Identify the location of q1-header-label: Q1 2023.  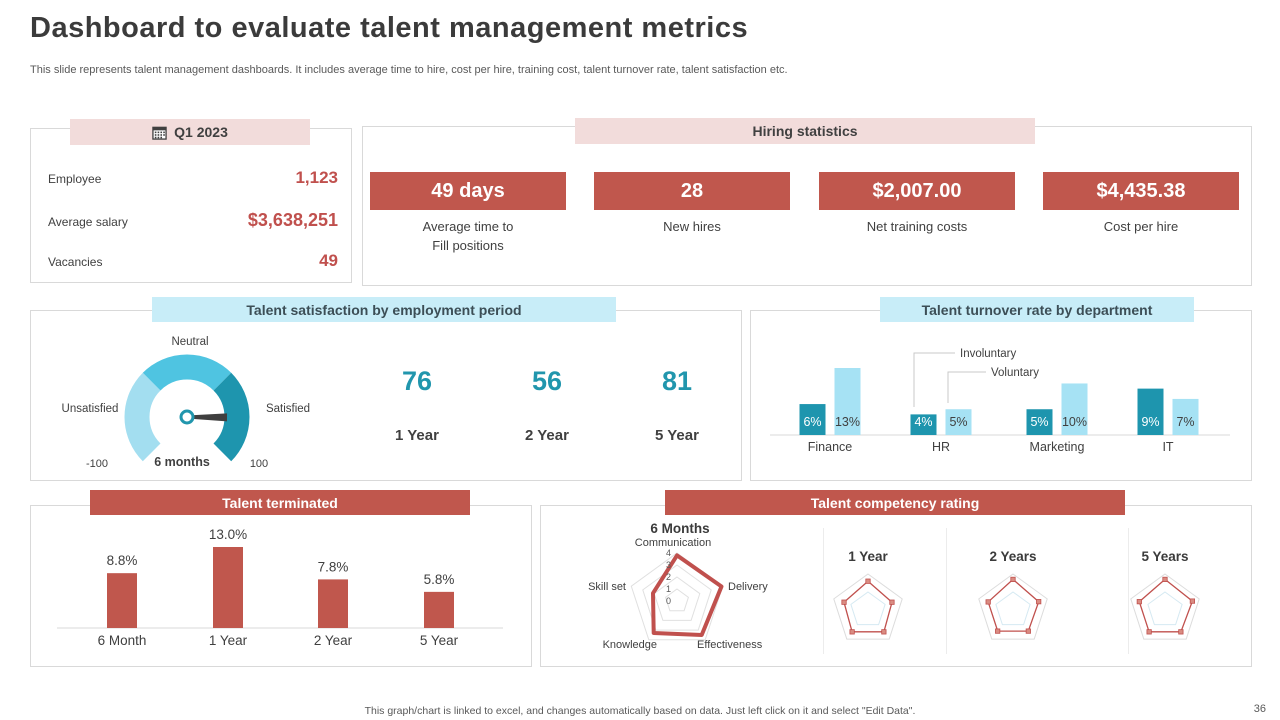
(201, 132).